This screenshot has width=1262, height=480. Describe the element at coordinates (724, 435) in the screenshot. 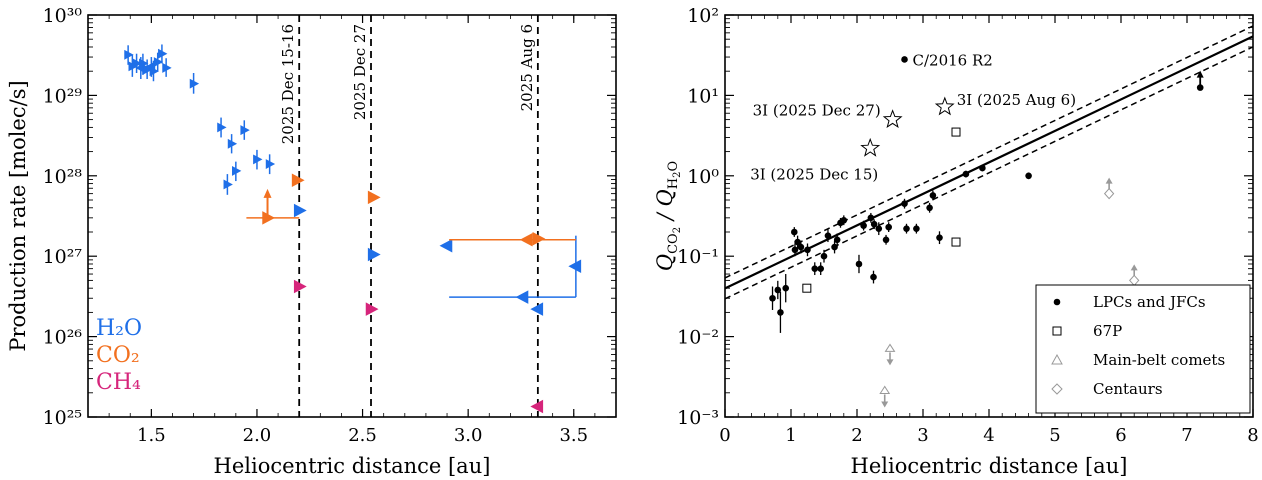

I see `right-xtick-label: 0` at that location.